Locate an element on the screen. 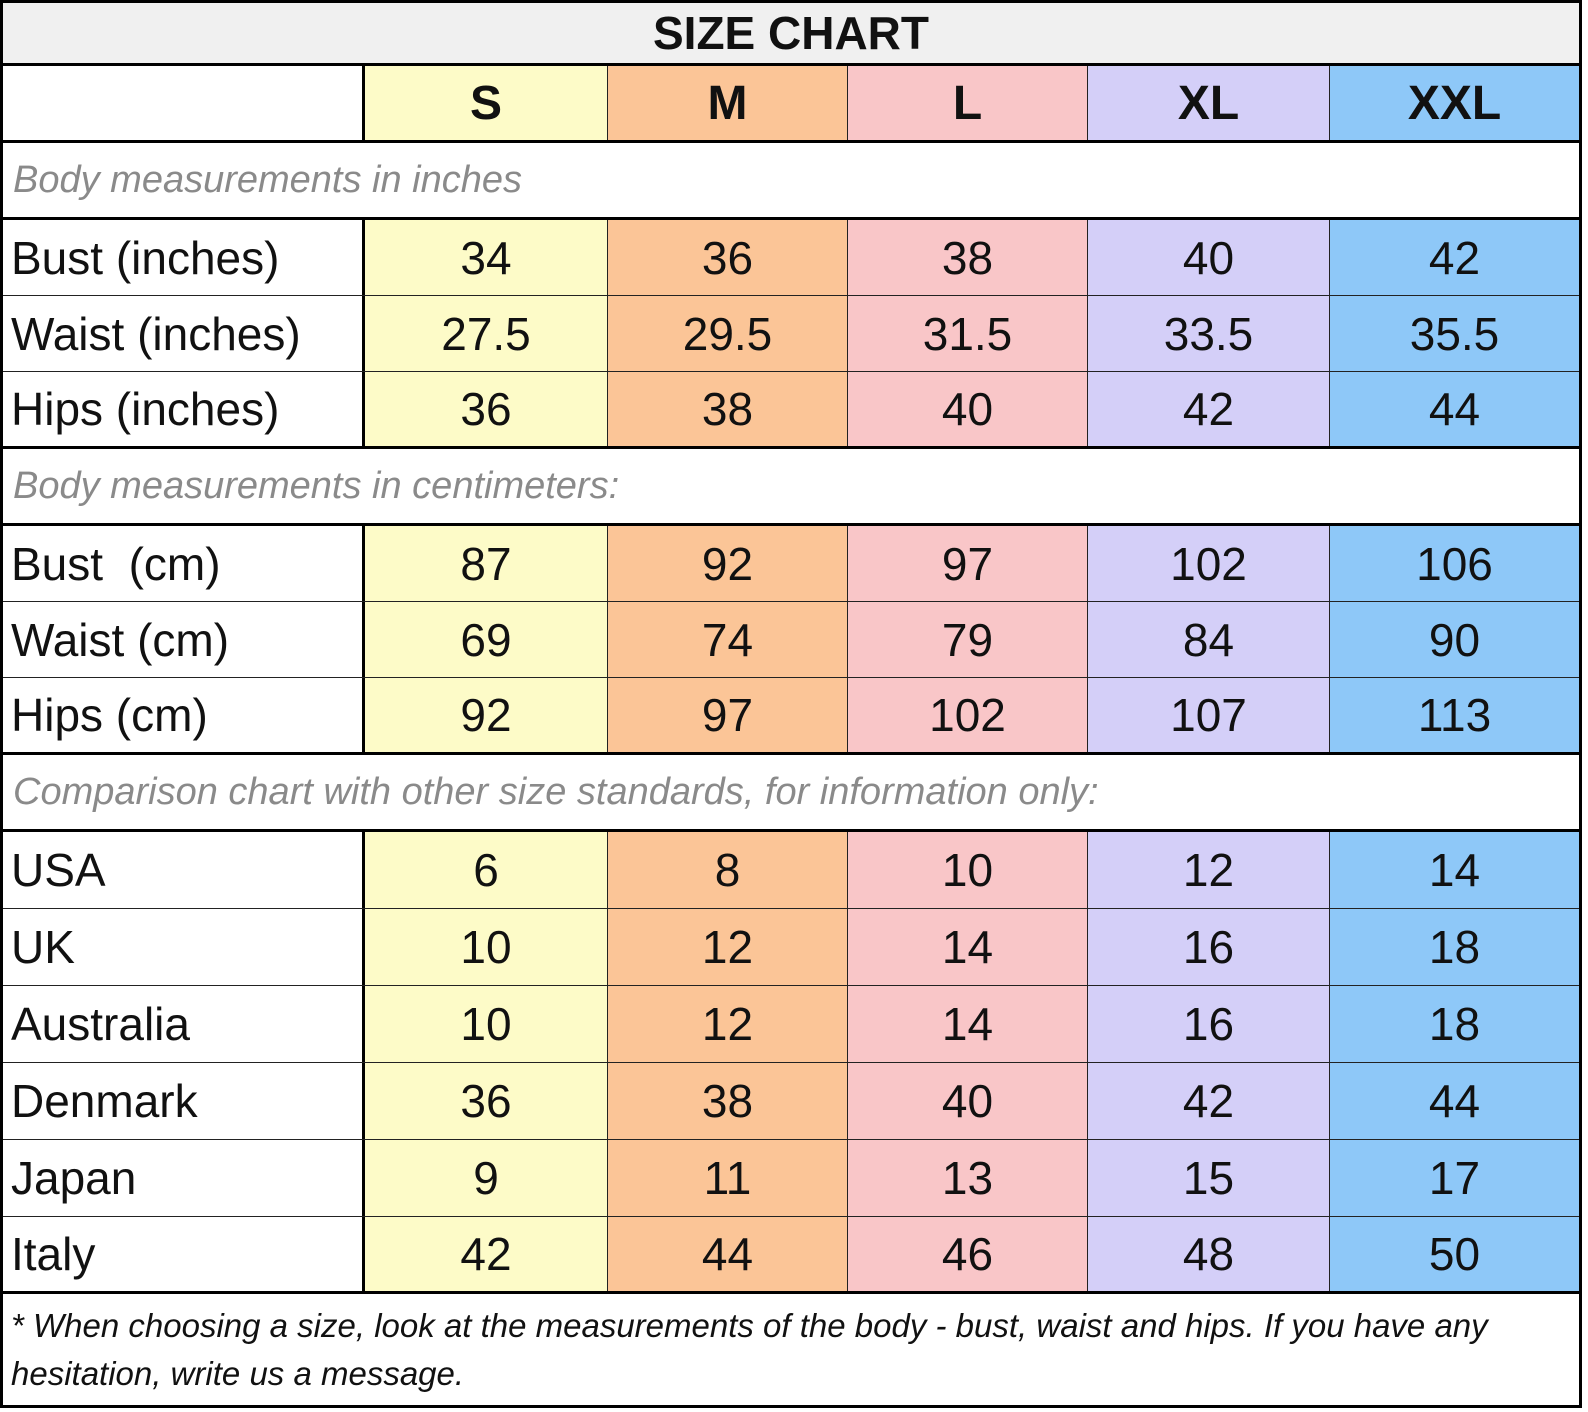 The image size is (1588, 1412). value-cell: 90 is located at coordinates (1454, 639).